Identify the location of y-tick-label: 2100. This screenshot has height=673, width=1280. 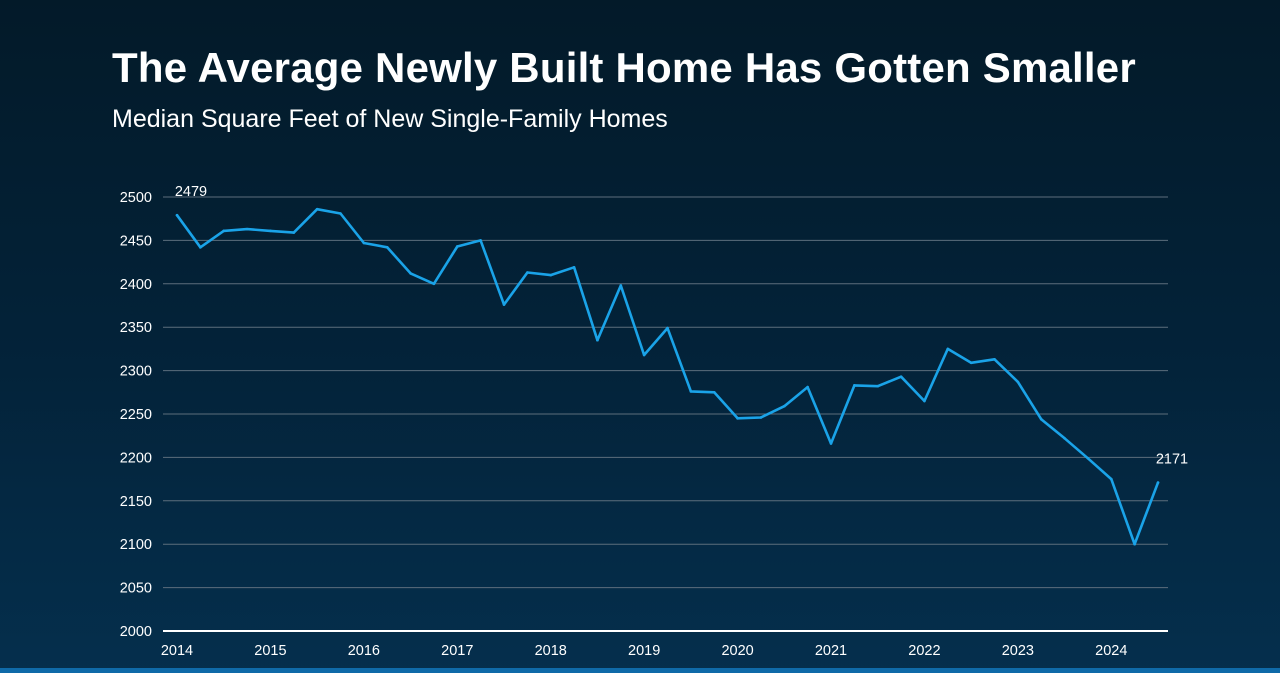
(136, 545).